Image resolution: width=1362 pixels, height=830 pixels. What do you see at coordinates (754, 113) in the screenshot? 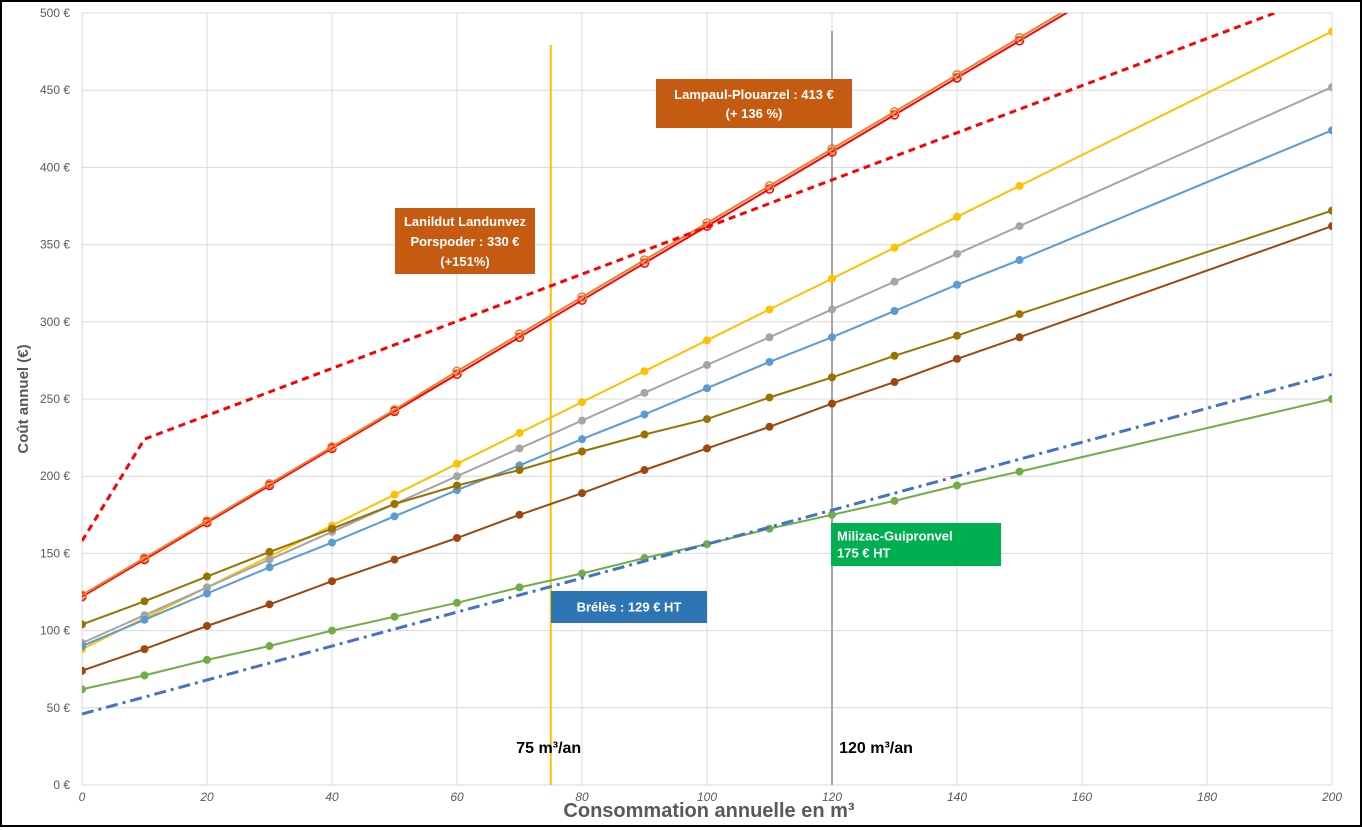
I see `callout-line: (+ 136 %)` at bounding box center [754, 113].